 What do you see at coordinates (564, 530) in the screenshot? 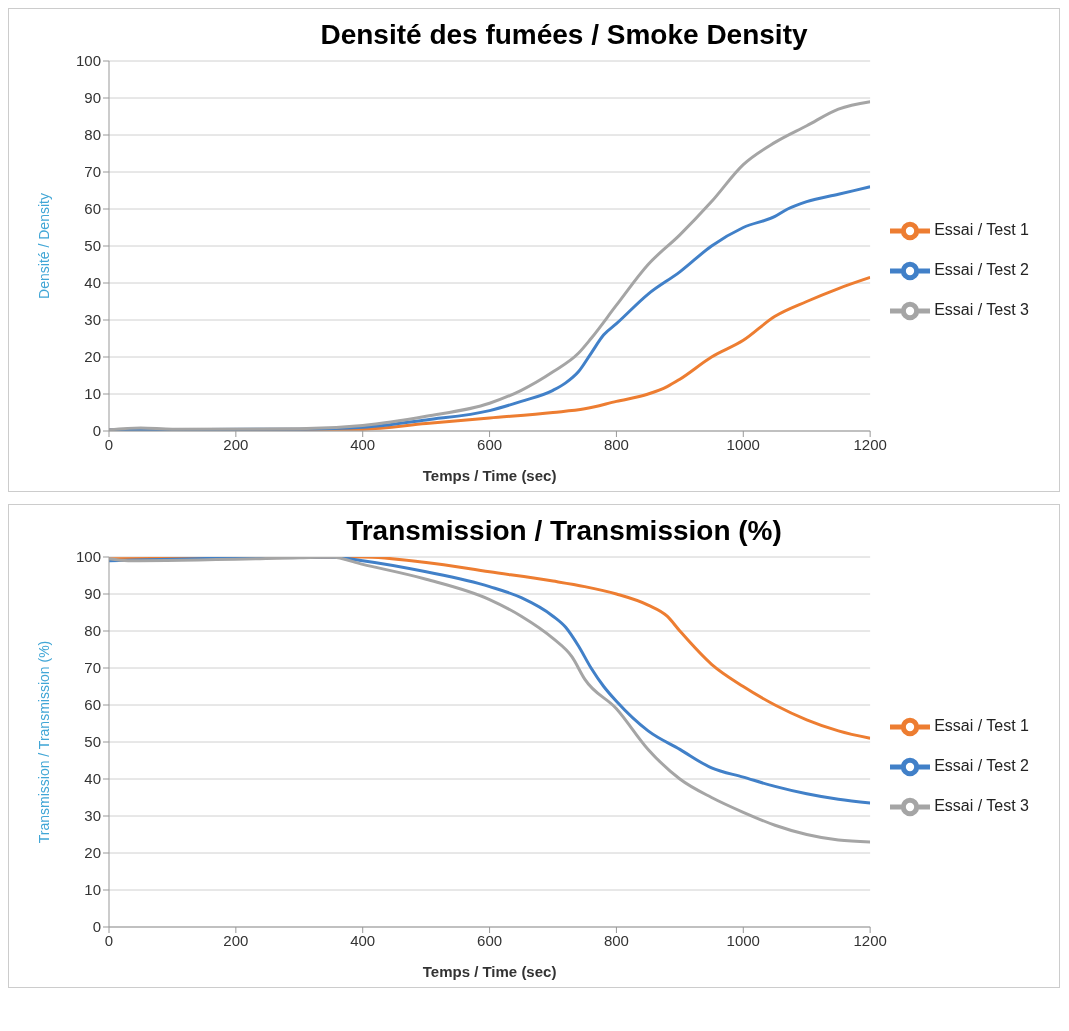
I see `chart-title: Transmission / Transmission (%)` at bounding box center [564, 530].